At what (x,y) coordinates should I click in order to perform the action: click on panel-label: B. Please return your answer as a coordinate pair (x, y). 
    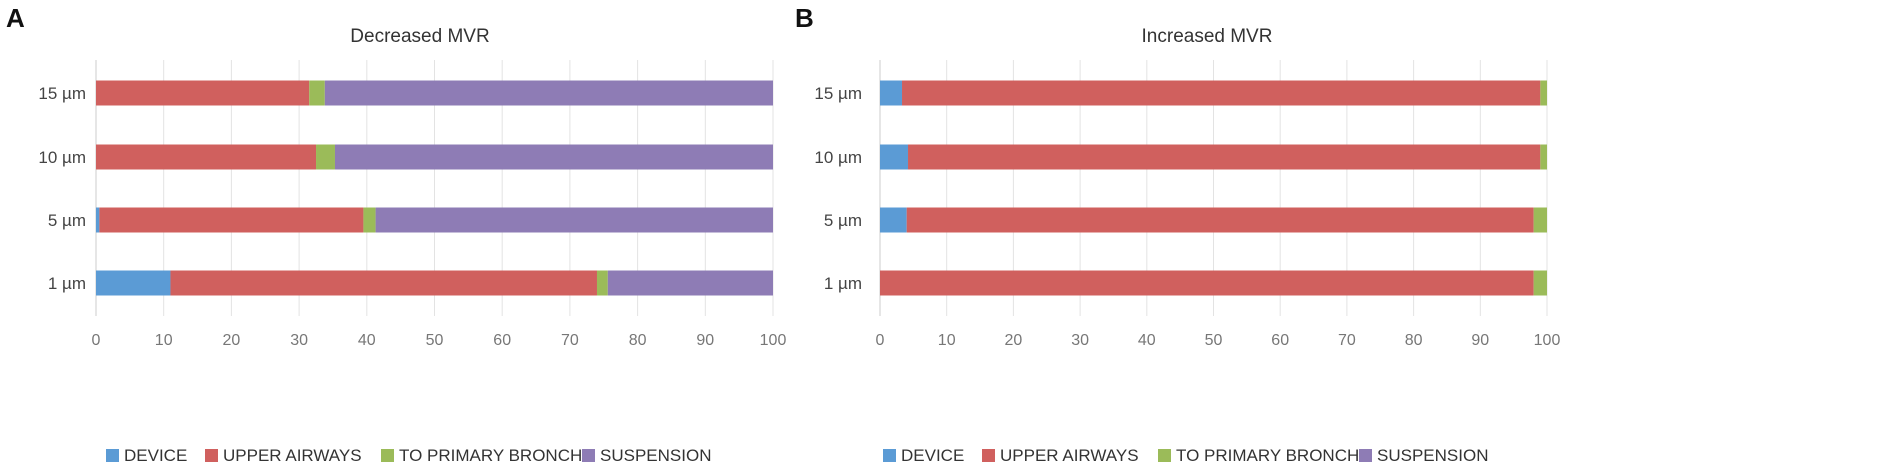
    Looking at the image, I should click on (804, 18).